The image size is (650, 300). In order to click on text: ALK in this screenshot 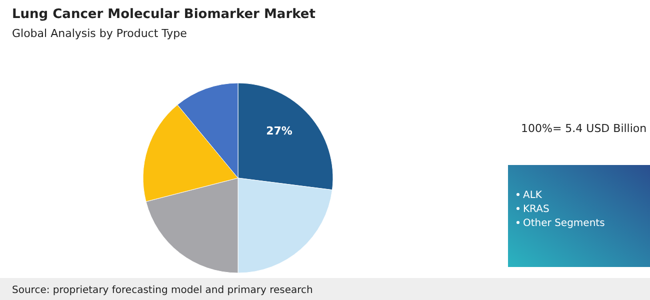, I will do `click(532, 195)`.